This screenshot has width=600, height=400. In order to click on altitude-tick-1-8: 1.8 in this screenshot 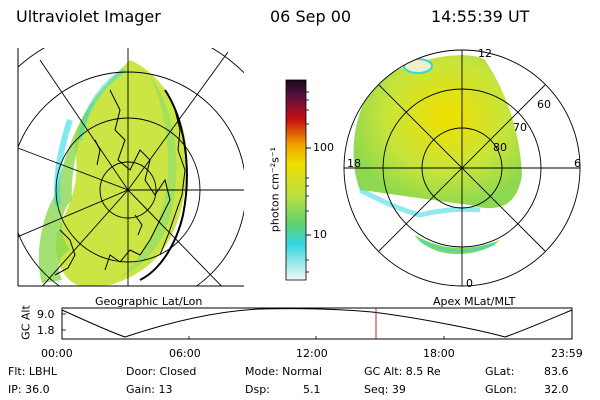, I will do `click(46, 330)`.